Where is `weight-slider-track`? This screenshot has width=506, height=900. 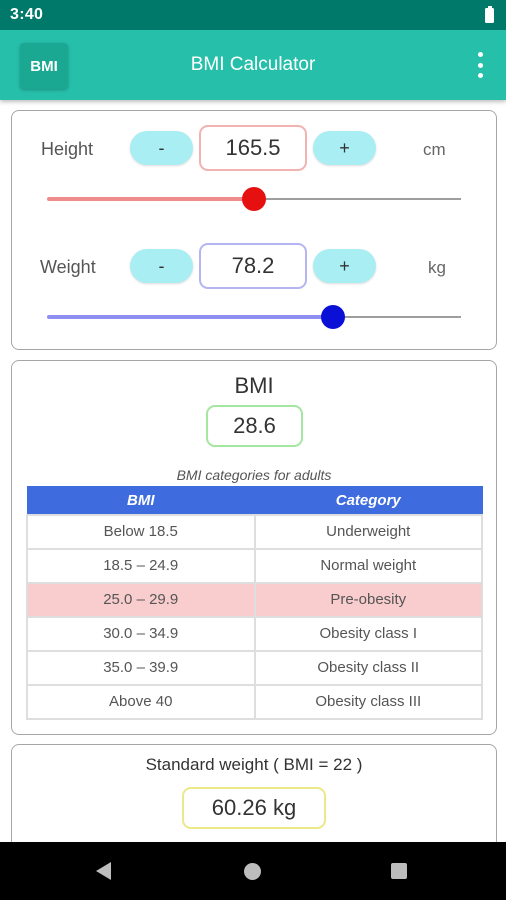
weight-slider-track is located at coordinates (397, 317).